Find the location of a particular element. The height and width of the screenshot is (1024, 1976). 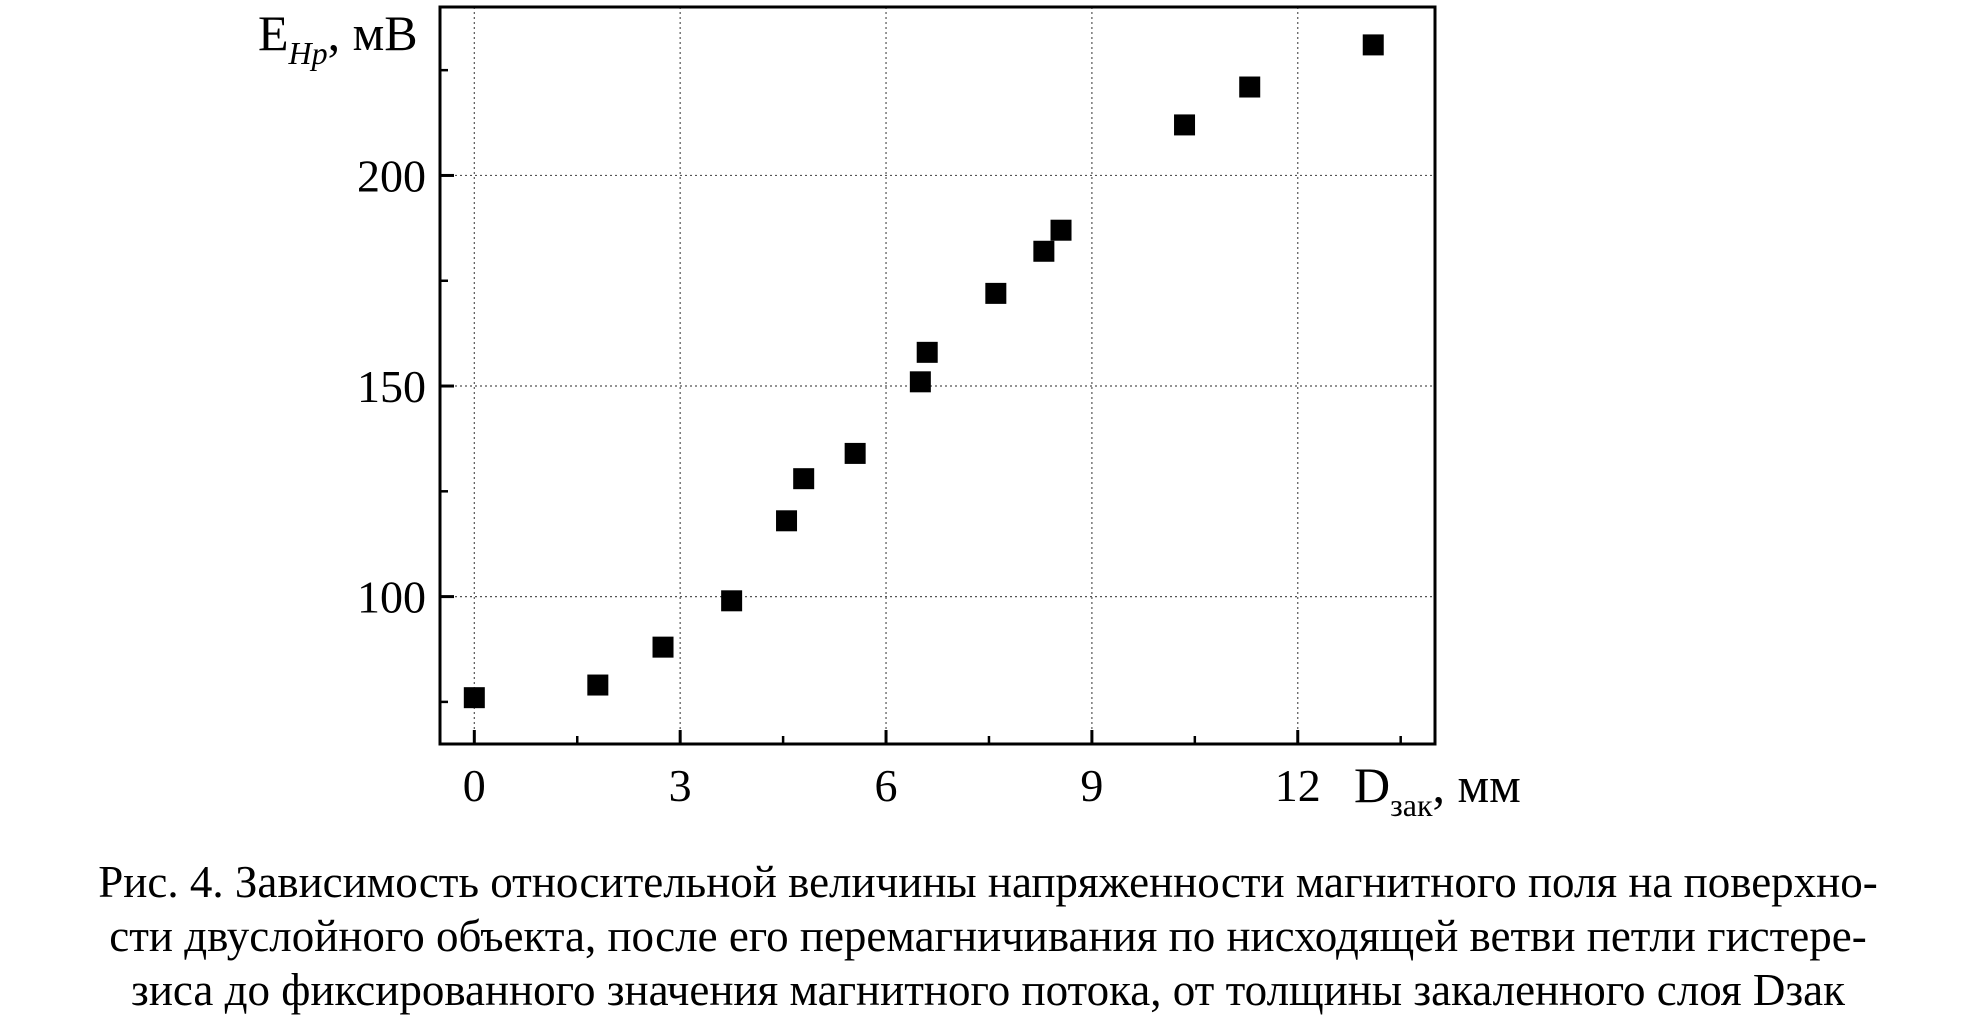

x-axis-title: Dзак, мм is located at coordinates (1437, 790).